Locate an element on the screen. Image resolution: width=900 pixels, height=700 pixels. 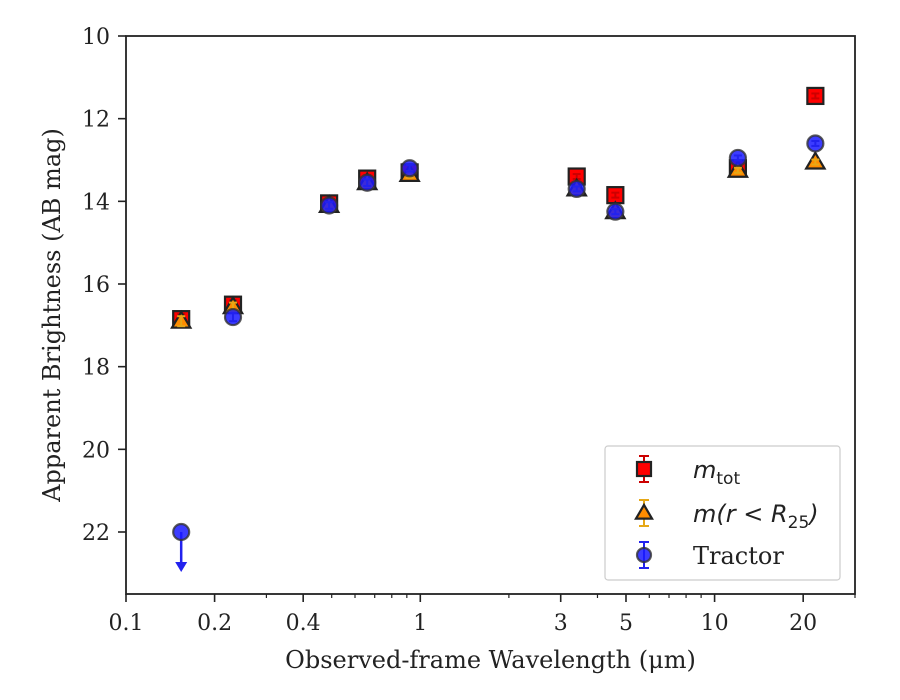
x-tick-label-2: 0.4 is located at coordinates (303, 623).